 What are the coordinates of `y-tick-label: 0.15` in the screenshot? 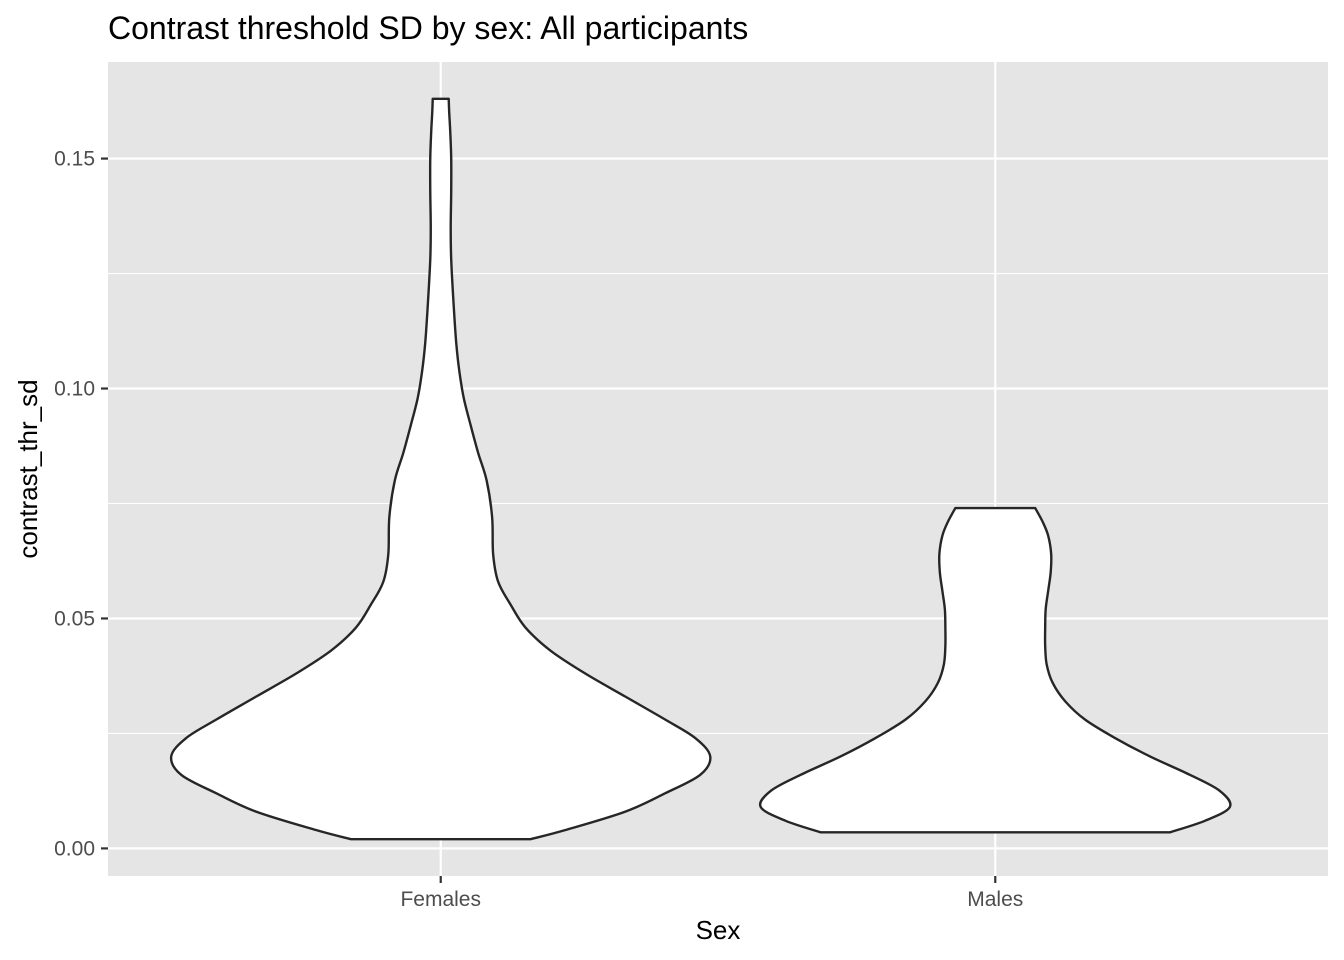 It's located at (74, 159).